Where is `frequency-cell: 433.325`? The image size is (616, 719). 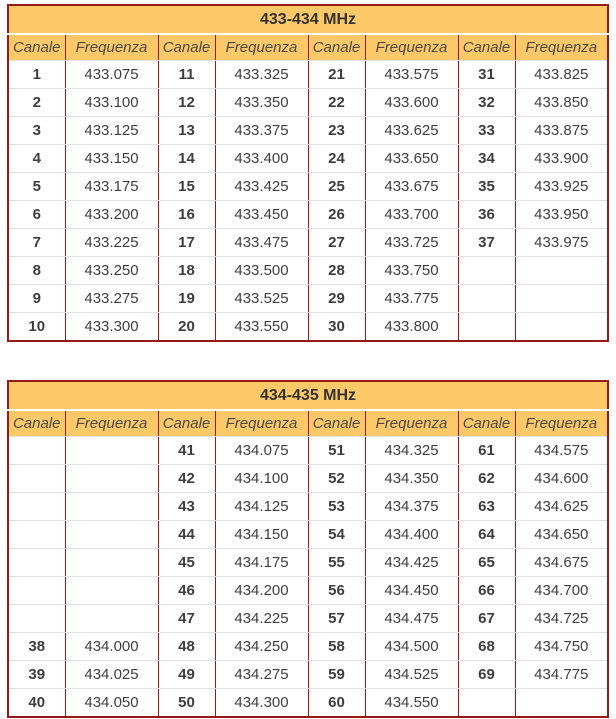 frequency-cell: 433.325 is located at coordinates (261, 74).